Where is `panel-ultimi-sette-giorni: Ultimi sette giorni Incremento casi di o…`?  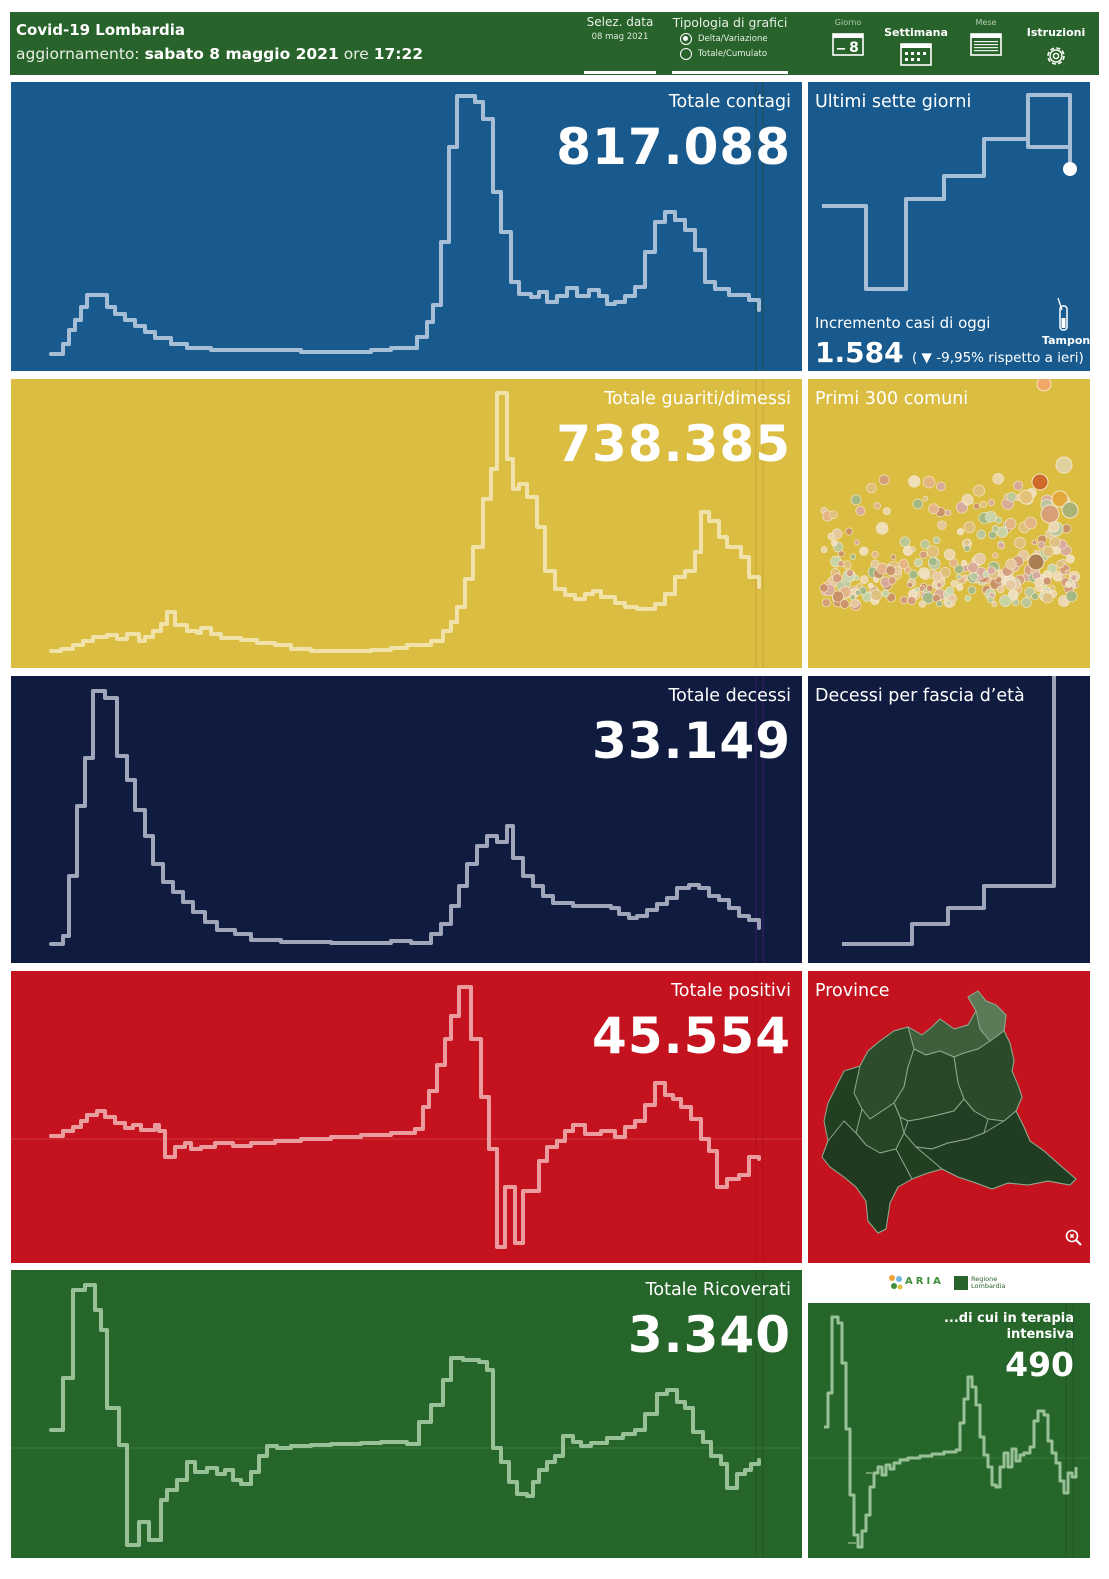 panel-ultimi-sette-giorni: Ultimi sette giorni Incremento casi di o… is located at coordinates (949, 226).